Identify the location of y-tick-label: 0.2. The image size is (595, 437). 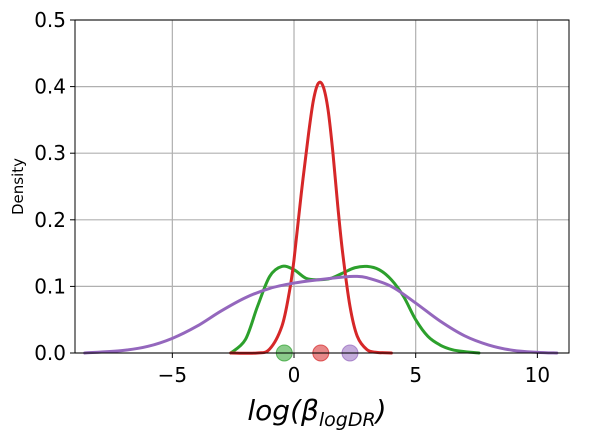
(50, 220).